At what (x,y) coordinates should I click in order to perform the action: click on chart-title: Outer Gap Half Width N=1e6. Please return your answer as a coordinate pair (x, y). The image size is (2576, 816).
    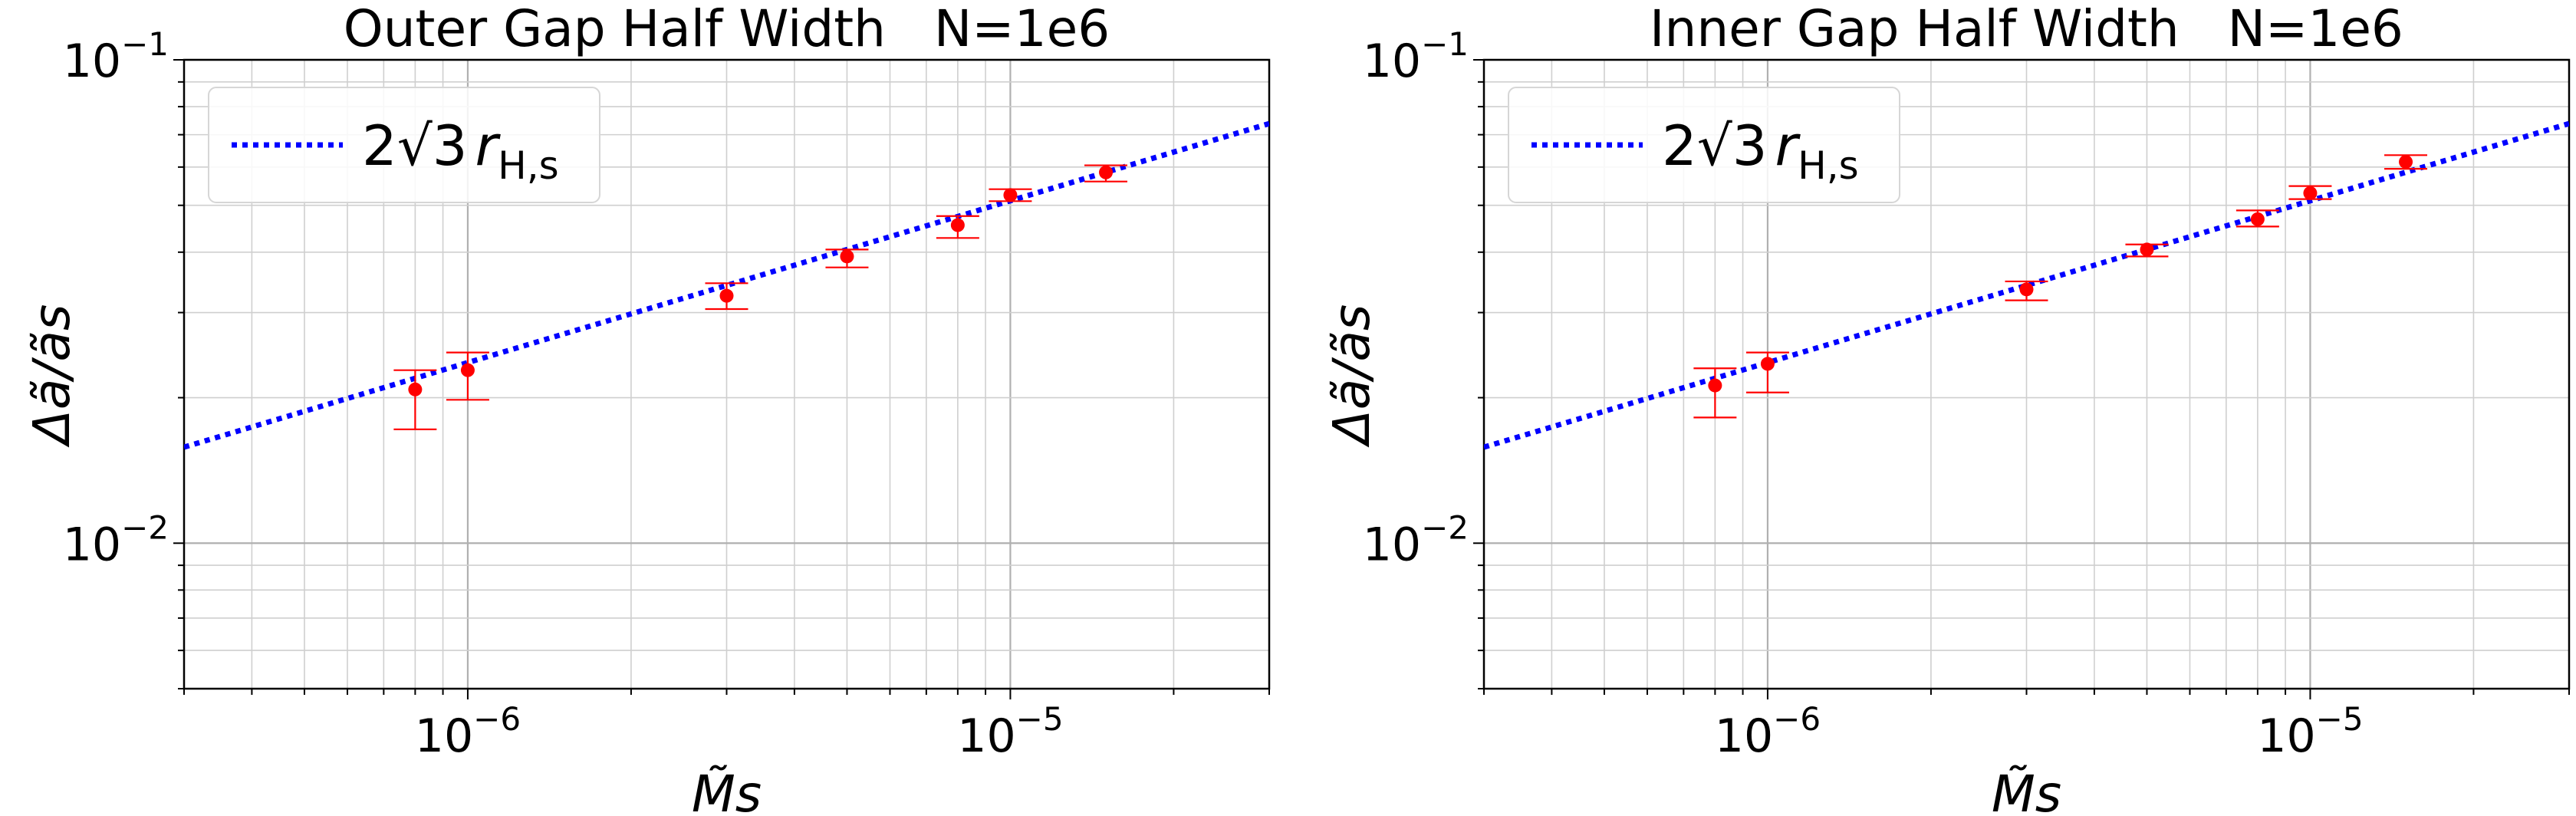
    Looking at the image, I should click on (727, 29).